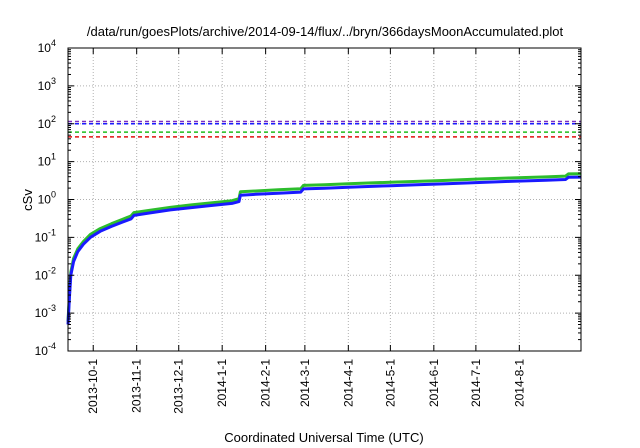 Image resolution: width=640 pixels, height=448 pixels. I want to click on y-tick-label-exponent: 0, so click(53, 195).